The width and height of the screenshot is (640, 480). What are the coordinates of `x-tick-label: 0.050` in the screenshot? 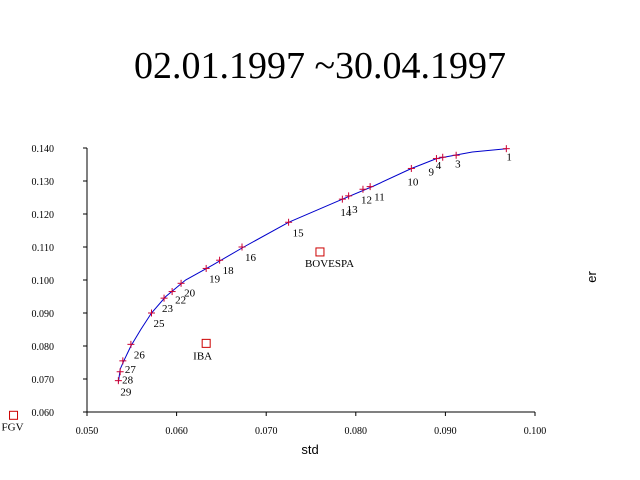 It's located at (87, 431).